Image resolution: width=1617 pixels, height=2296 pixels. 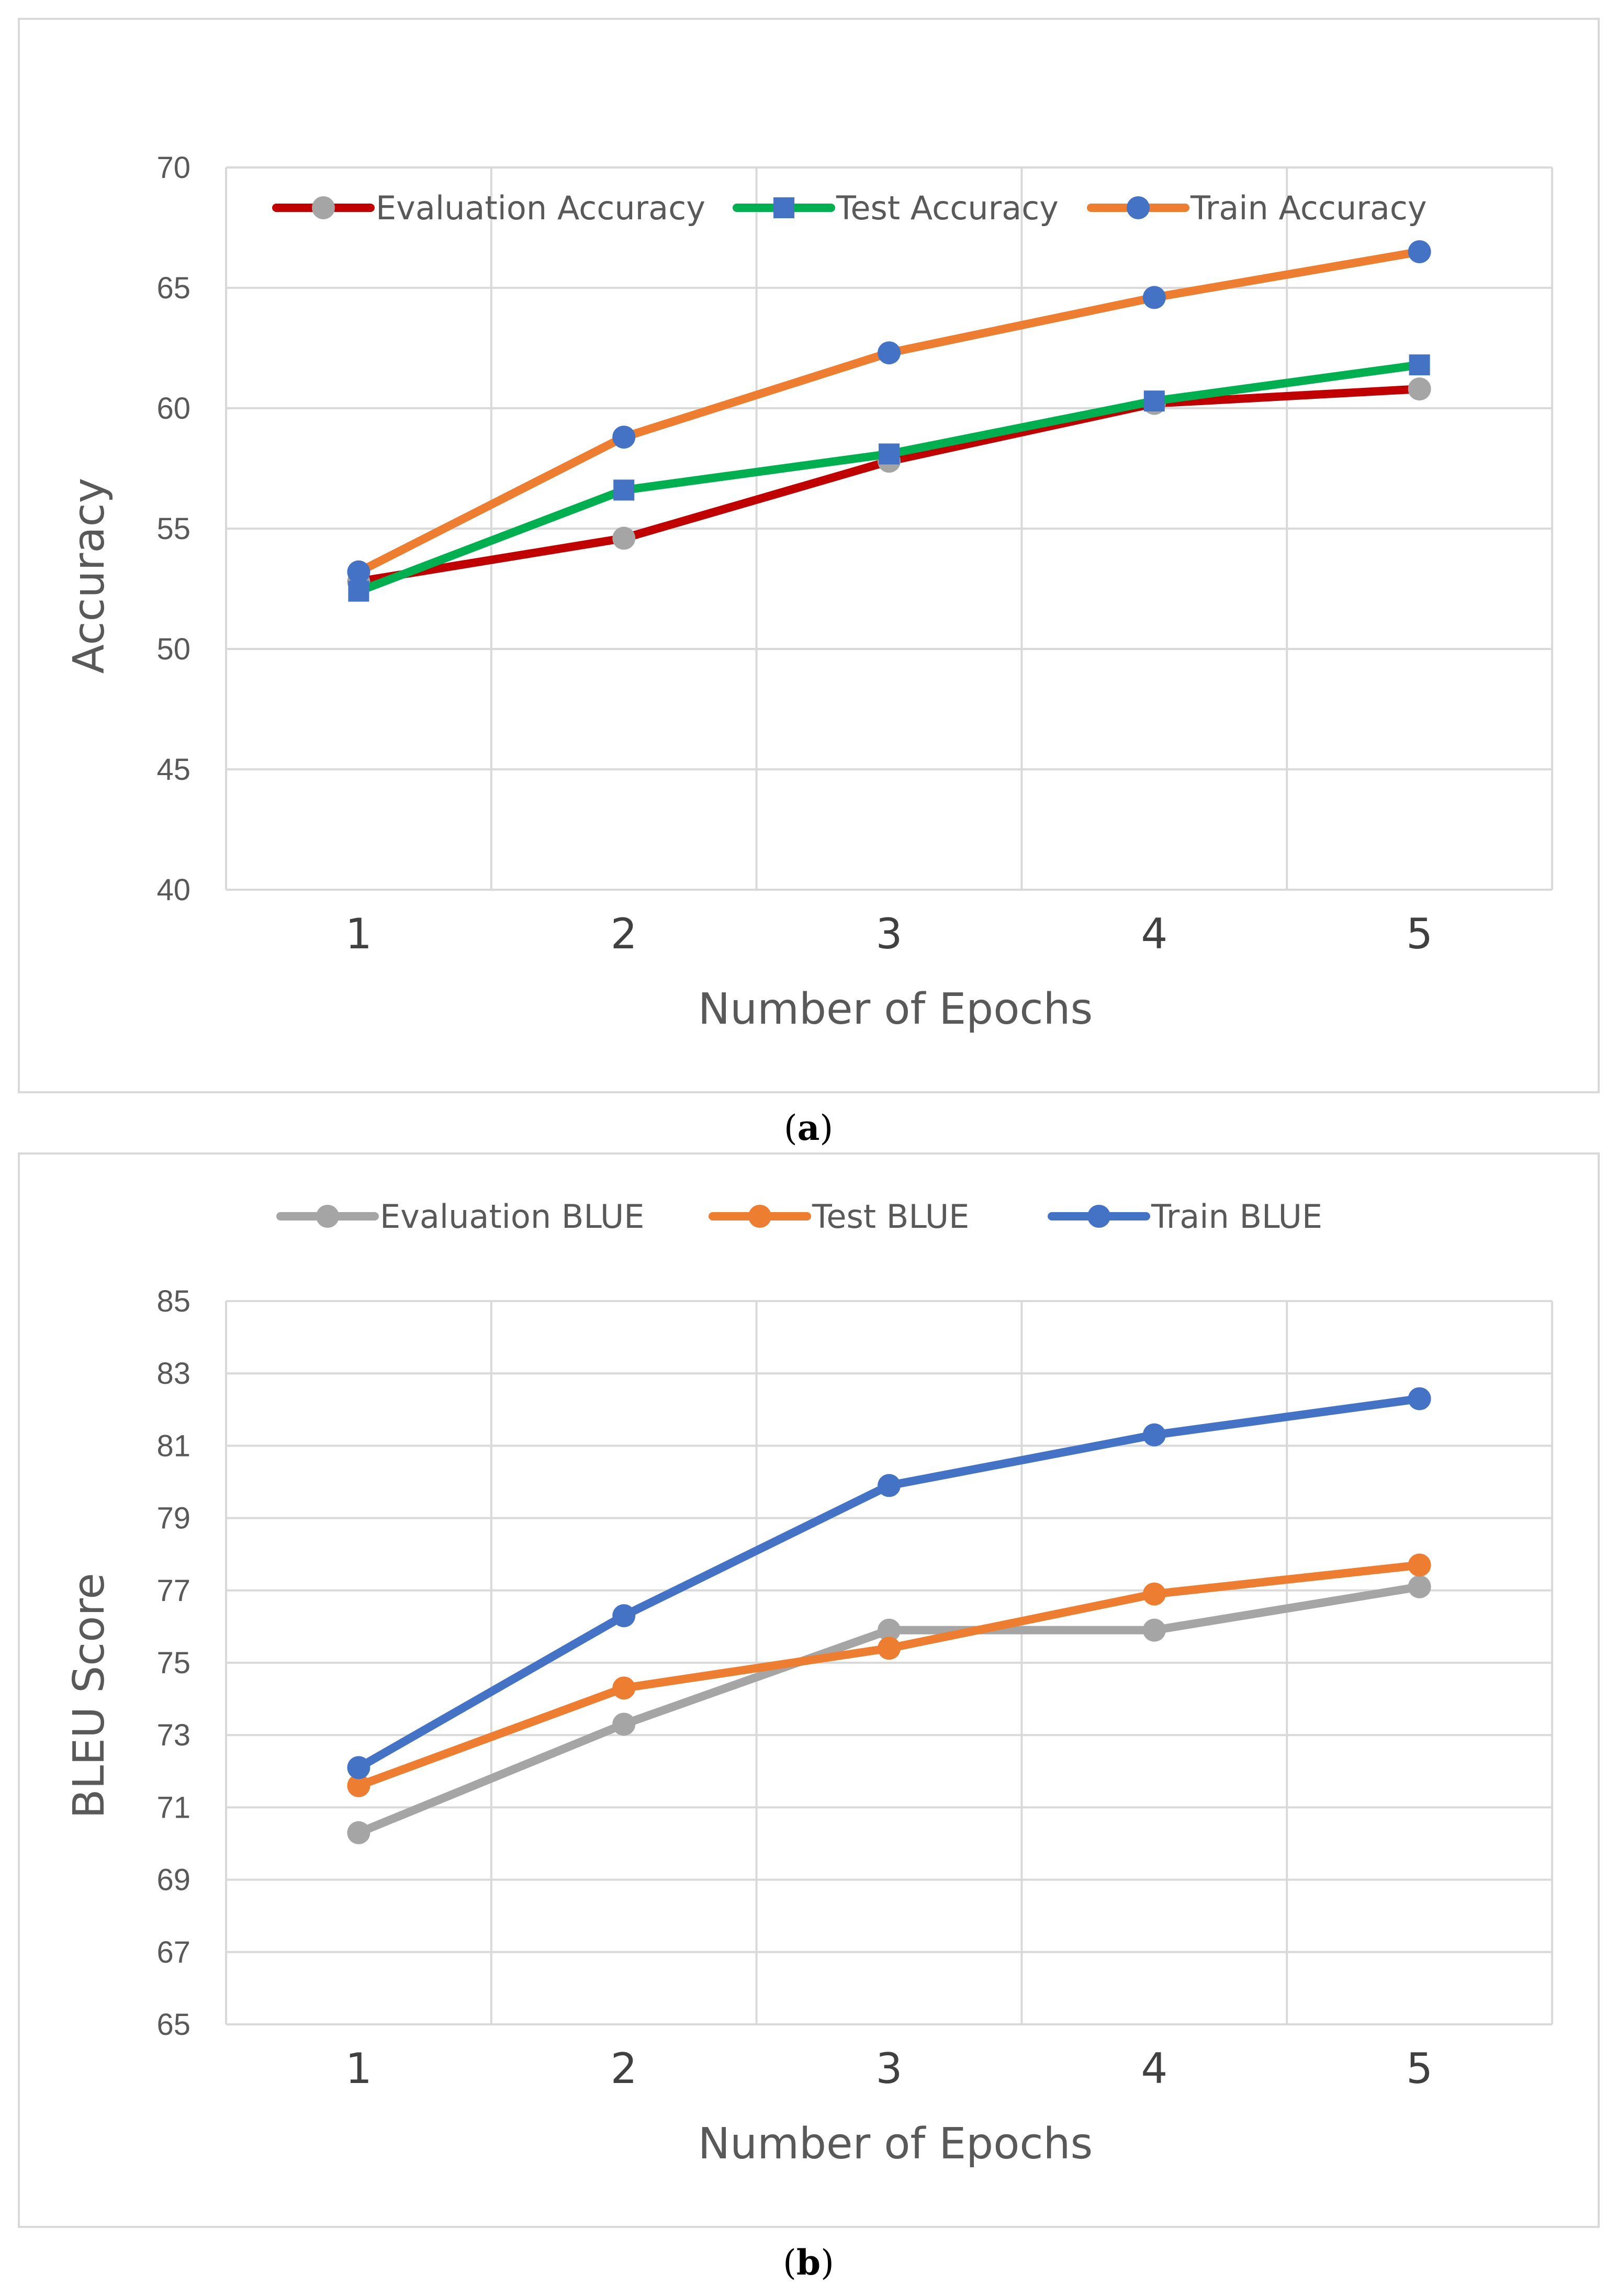 What do you see at coordinates (895, 1009) in the screenshot?
I see `chart-a-xlabel: Number of Epochs` at bounding box center [895, 1009].